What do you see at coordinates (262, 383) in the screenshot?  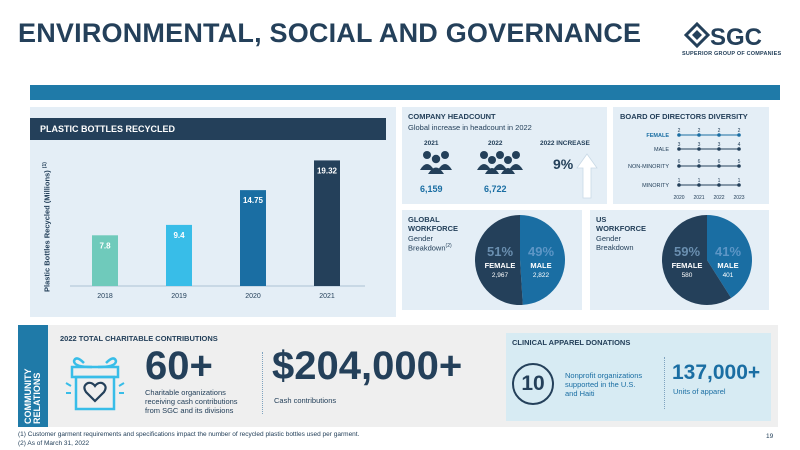 I see `community-divider` at bounding box center [262, 383].